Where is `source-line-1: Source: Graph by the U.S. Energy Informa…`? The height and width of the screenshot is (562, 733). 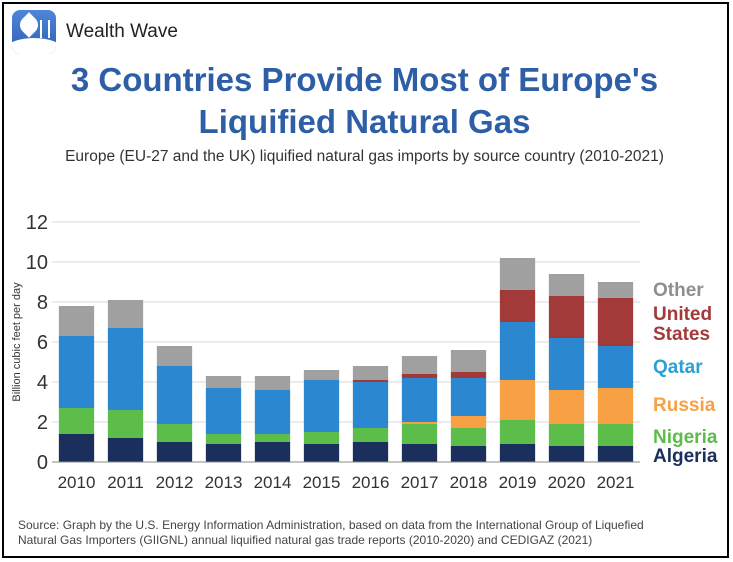 source-line-1: Source: Graph by the U.S. Energy Informa… is located at coordinates (331, 525).